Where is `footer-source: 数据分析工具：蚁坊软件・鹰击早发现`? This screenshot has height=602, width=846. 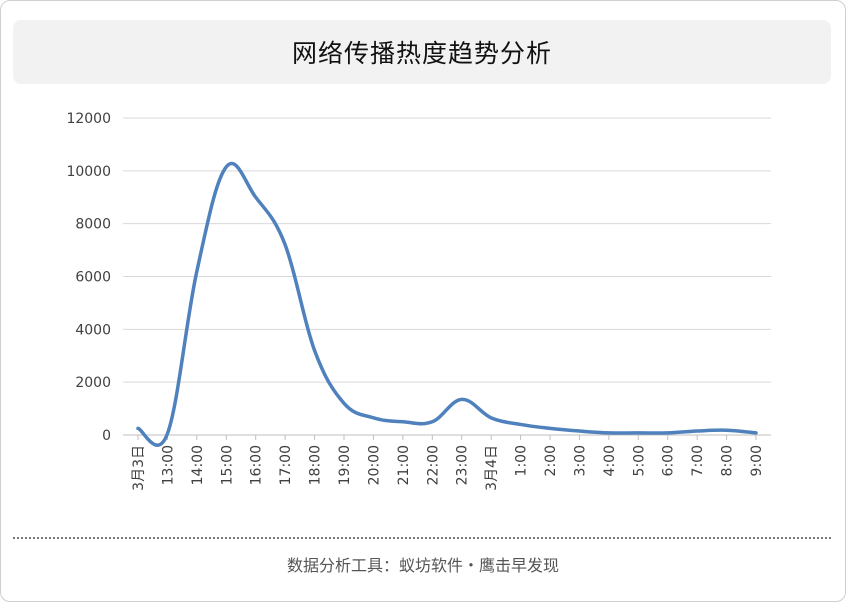 footer-source: 数据分析工具：蚁坊软件・鹰击早发现 is located at coordinates (422, 565).